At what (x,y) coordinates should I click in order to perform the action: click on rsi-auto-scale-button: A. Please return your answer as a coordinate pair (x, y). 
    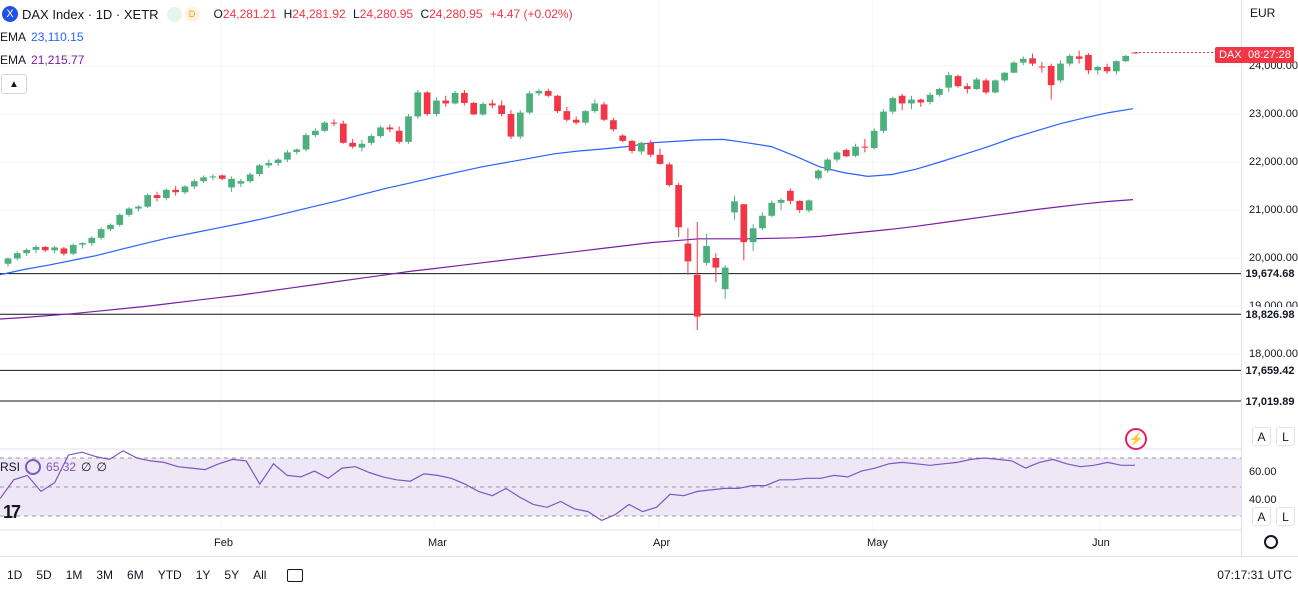
    Looking at the image, I should click on (1261, 516).